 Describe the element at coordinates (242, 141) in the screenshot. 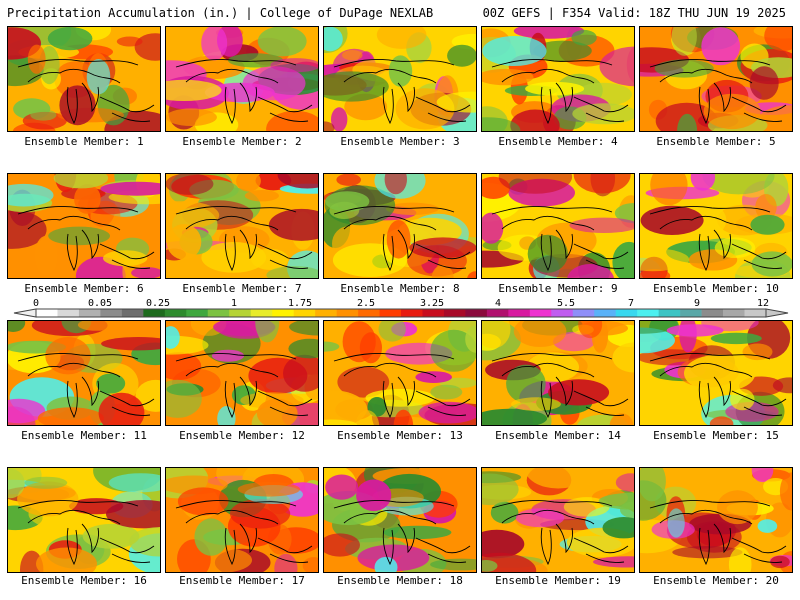

I see `ensemble-member-label: Ensemble Member: 2` at that location.